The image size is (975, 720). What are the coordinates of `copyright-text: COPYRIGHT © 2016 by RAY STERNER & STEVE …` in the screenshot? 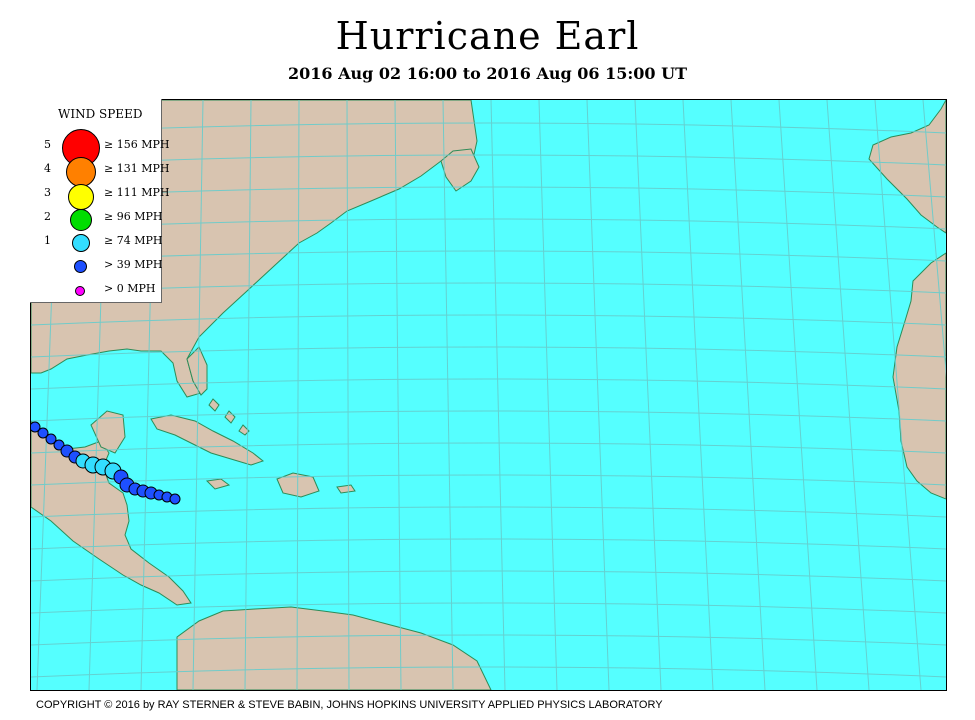 It's located at (349, 705).